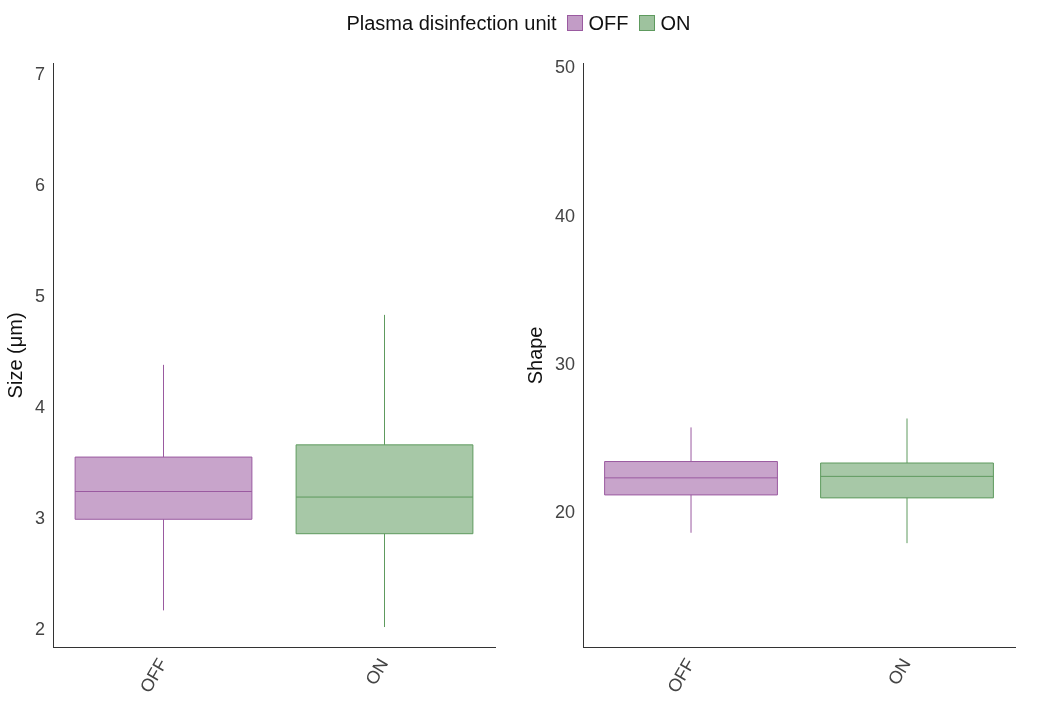  What do you see at coordinates (565, 215) in the screenshot?
I see `y-tick-label: 40` at bounding box center [565, 215].